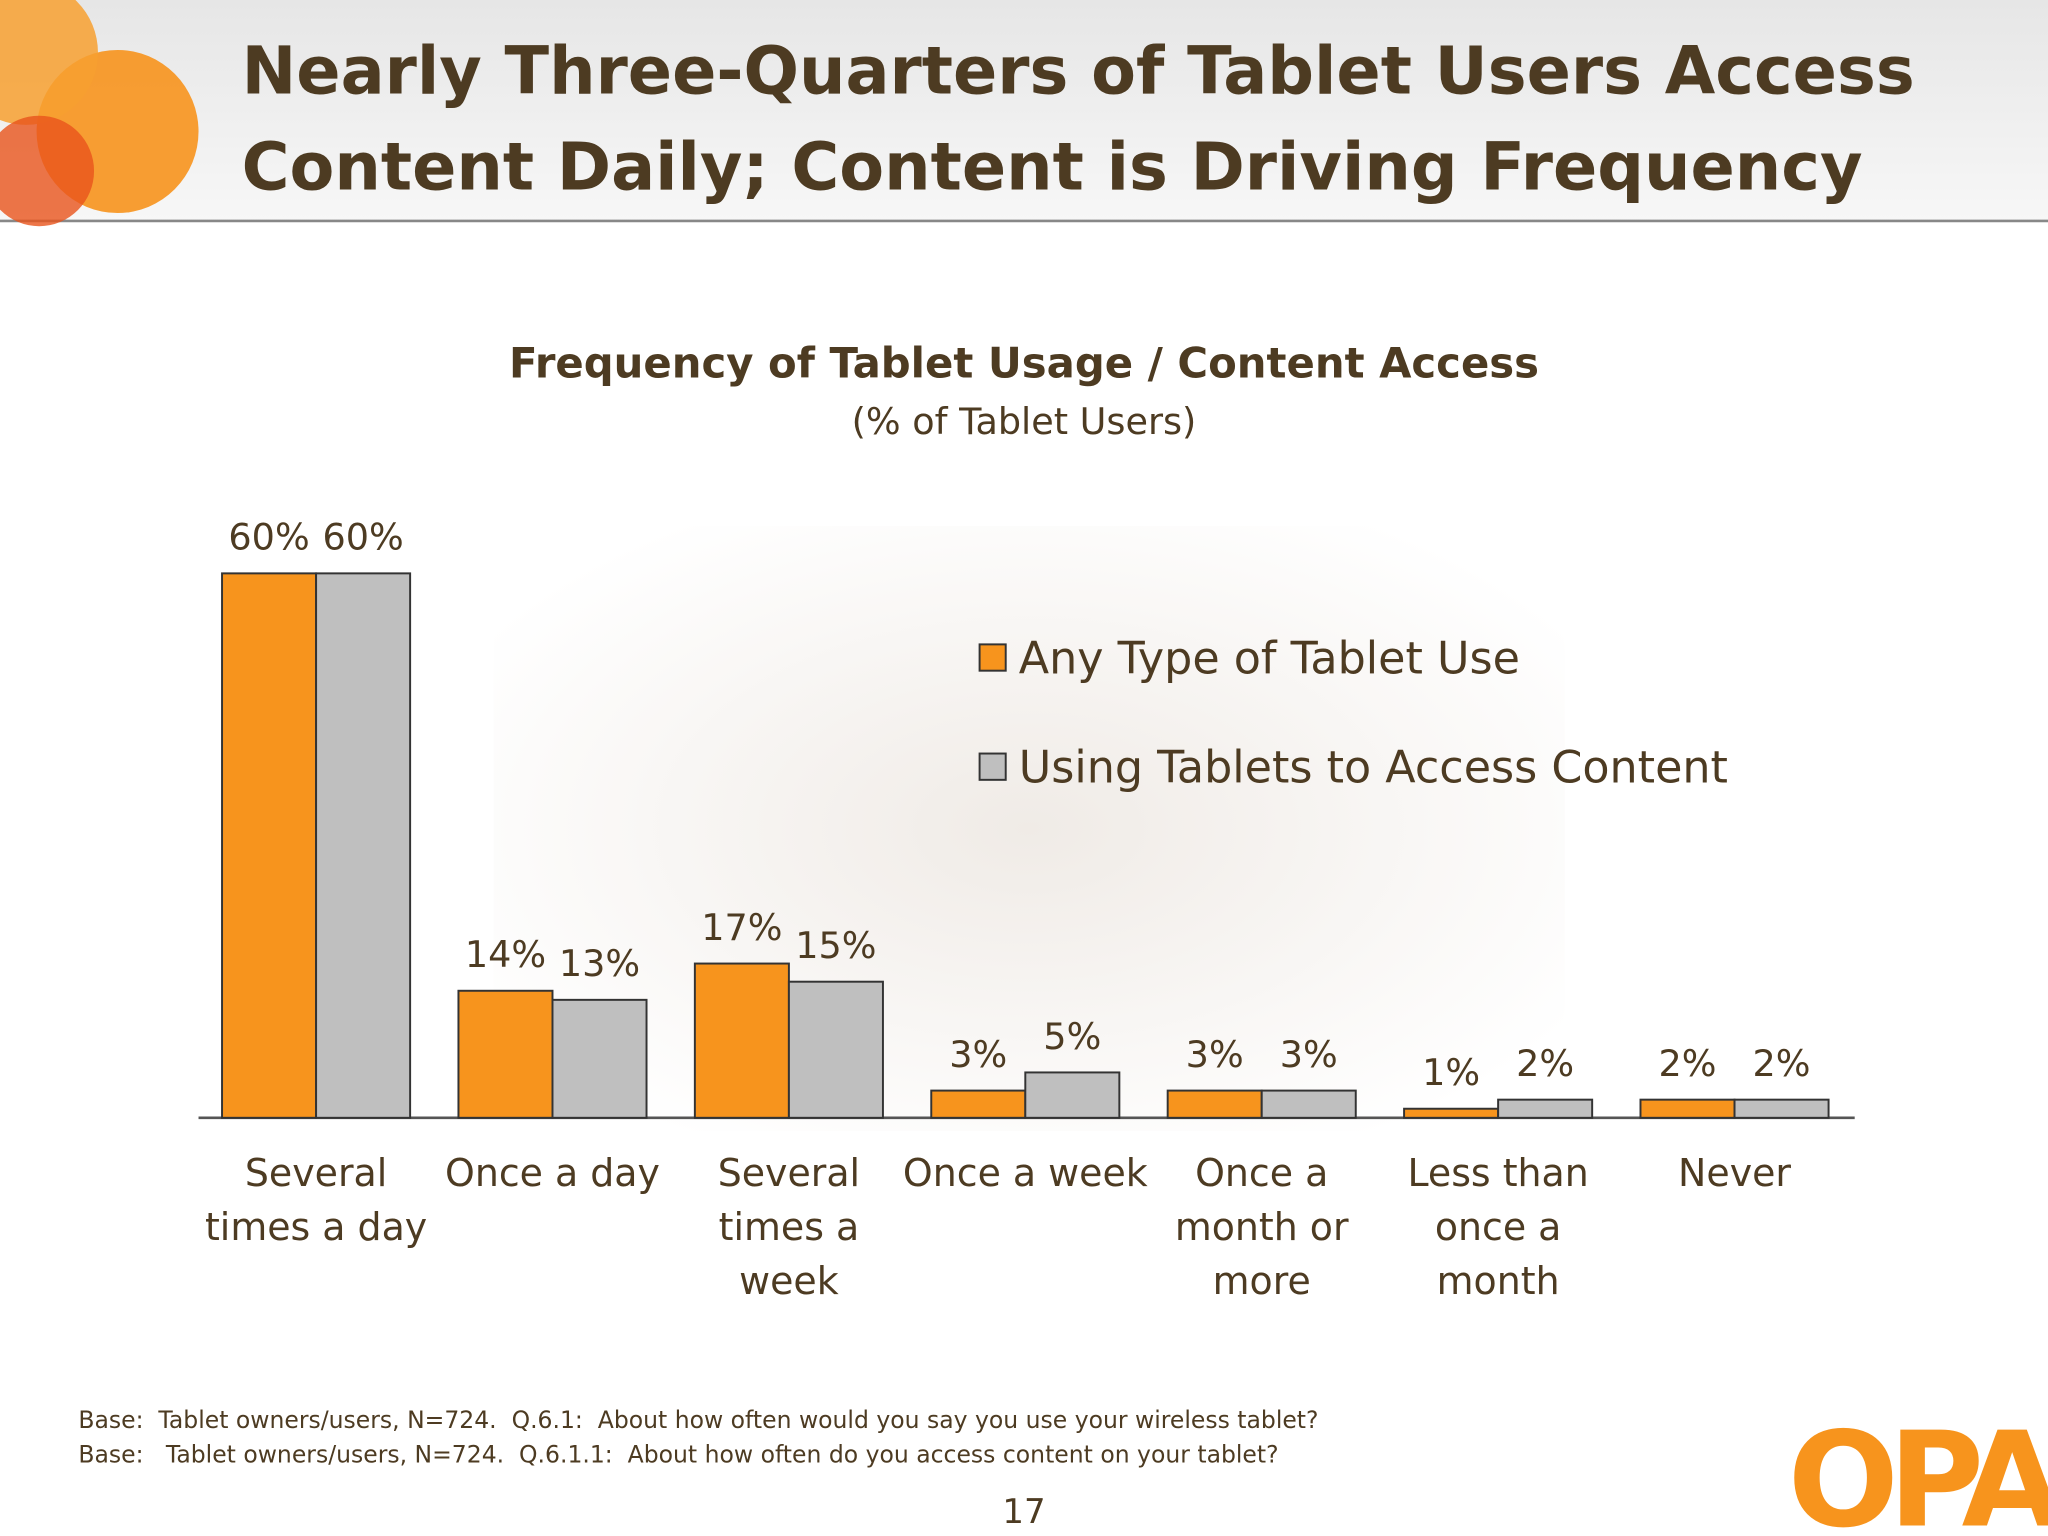 The width and height of the screenshot is (2048, 1536). What do you see at coordinates (1451, 1072) in the screenshot?
I see `data-label: 1%` at bounding box center [1451, 1072].